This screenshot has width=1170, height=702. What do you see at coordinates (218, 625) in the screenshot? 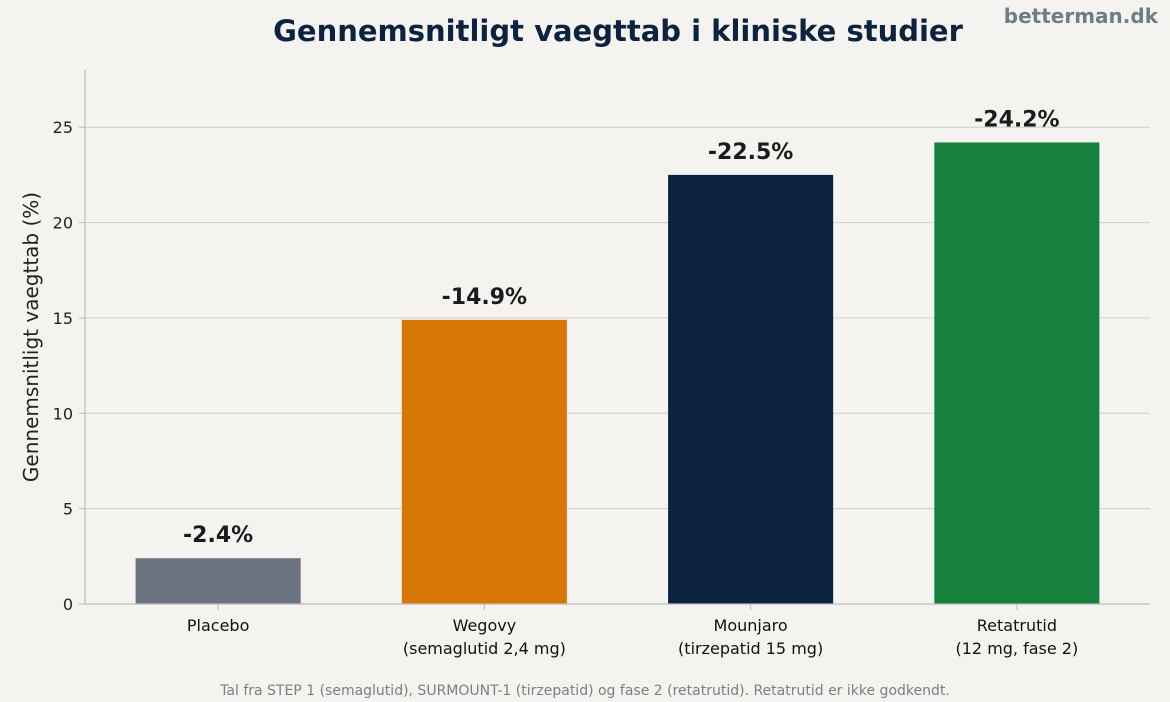
I see `x-tick-label: Placebo` at bounding box center [218, 625].